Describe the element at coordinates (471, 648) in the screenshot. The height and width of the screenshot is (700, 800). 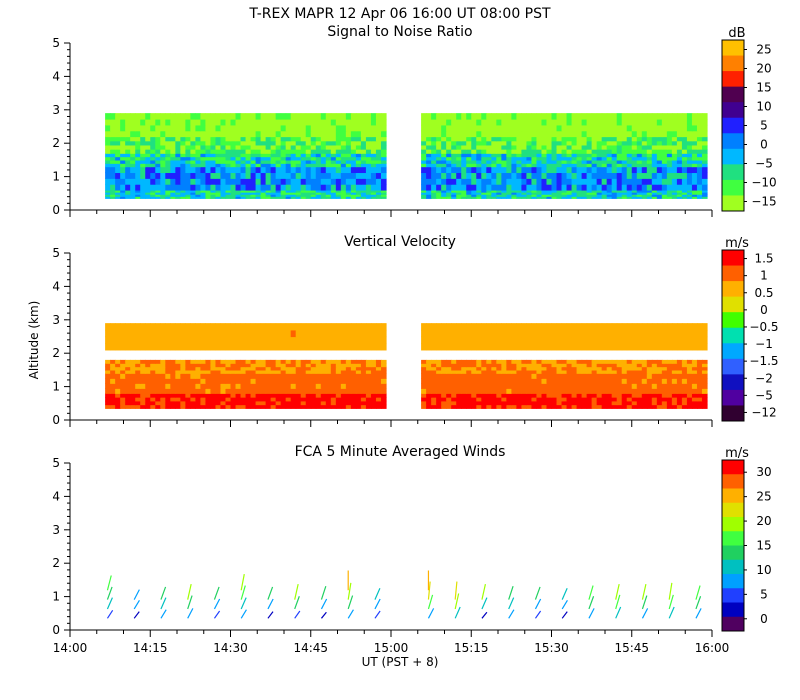
I see `x-tick-label: 15:15` at that location.